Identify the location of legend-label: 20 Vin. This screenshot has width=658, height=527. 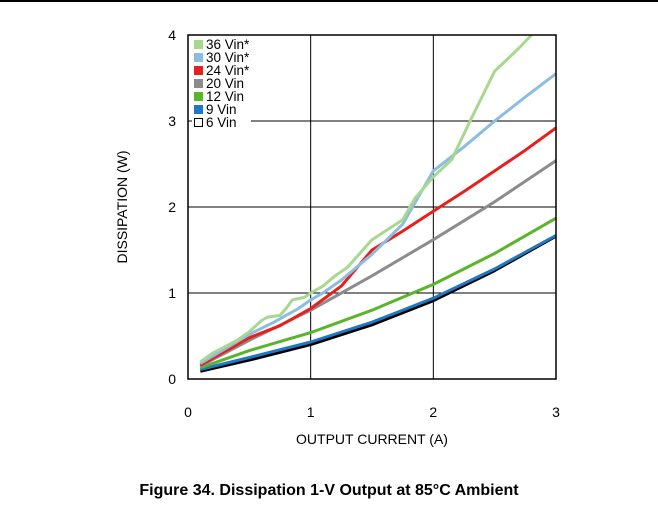
(225, 83).